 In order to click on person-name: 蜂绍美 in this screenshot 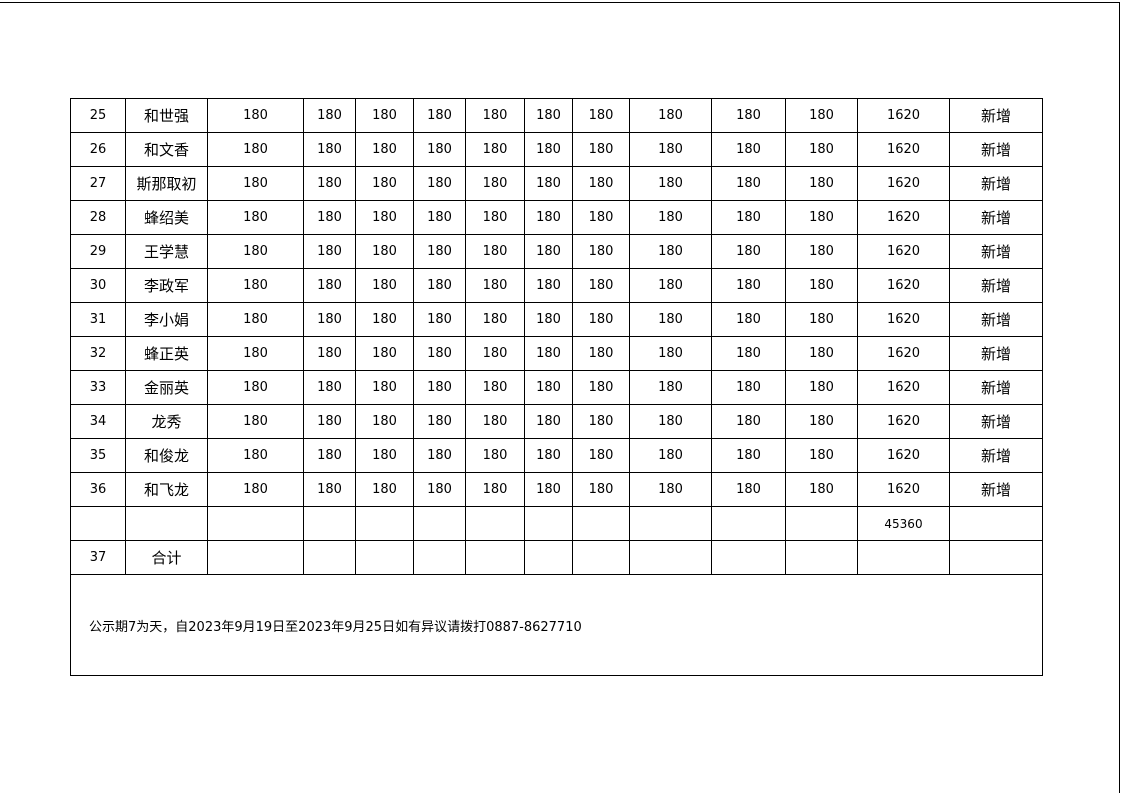, I will do `click(166, 217)`.